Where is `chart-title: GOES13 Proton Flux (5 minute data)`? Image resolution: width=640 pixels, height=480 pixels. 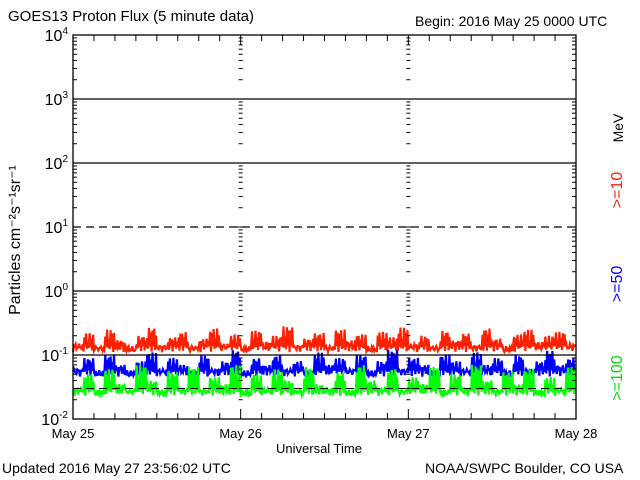
chart-title: GOES13 Proton Flux (5 minute data) is located at coordinates (131, 16).